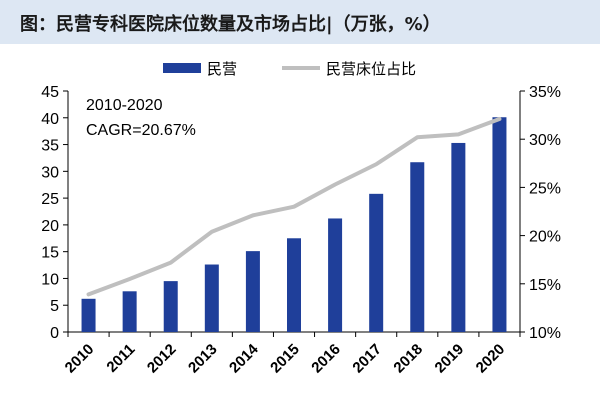 This screenshot has width=600, height=400. Describe the element at coordinates (50, 92) in the screenshot. I see `y-left-tick-label: 45` at that location.